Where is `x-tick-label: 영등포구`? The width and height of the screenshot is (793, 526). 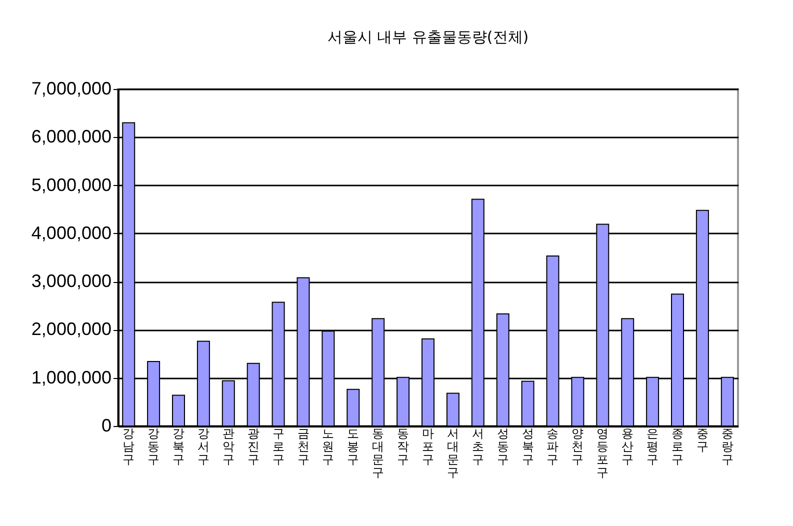 x-tick-label: 영등포구 is located at coordinates (602, 453).